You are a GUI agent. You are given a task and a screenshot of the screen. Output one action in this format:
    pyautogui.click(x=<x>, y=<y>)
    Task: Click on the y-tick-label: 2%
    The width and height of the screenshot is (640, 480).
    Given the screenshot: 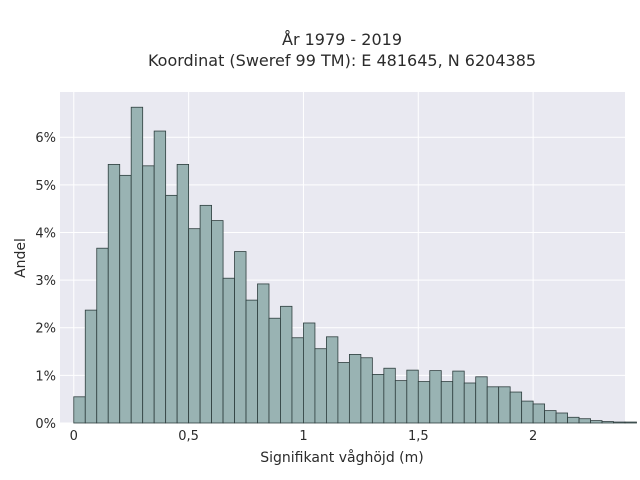 What is the action you would take?
    pyautogui.click(x=45, y=329)
    